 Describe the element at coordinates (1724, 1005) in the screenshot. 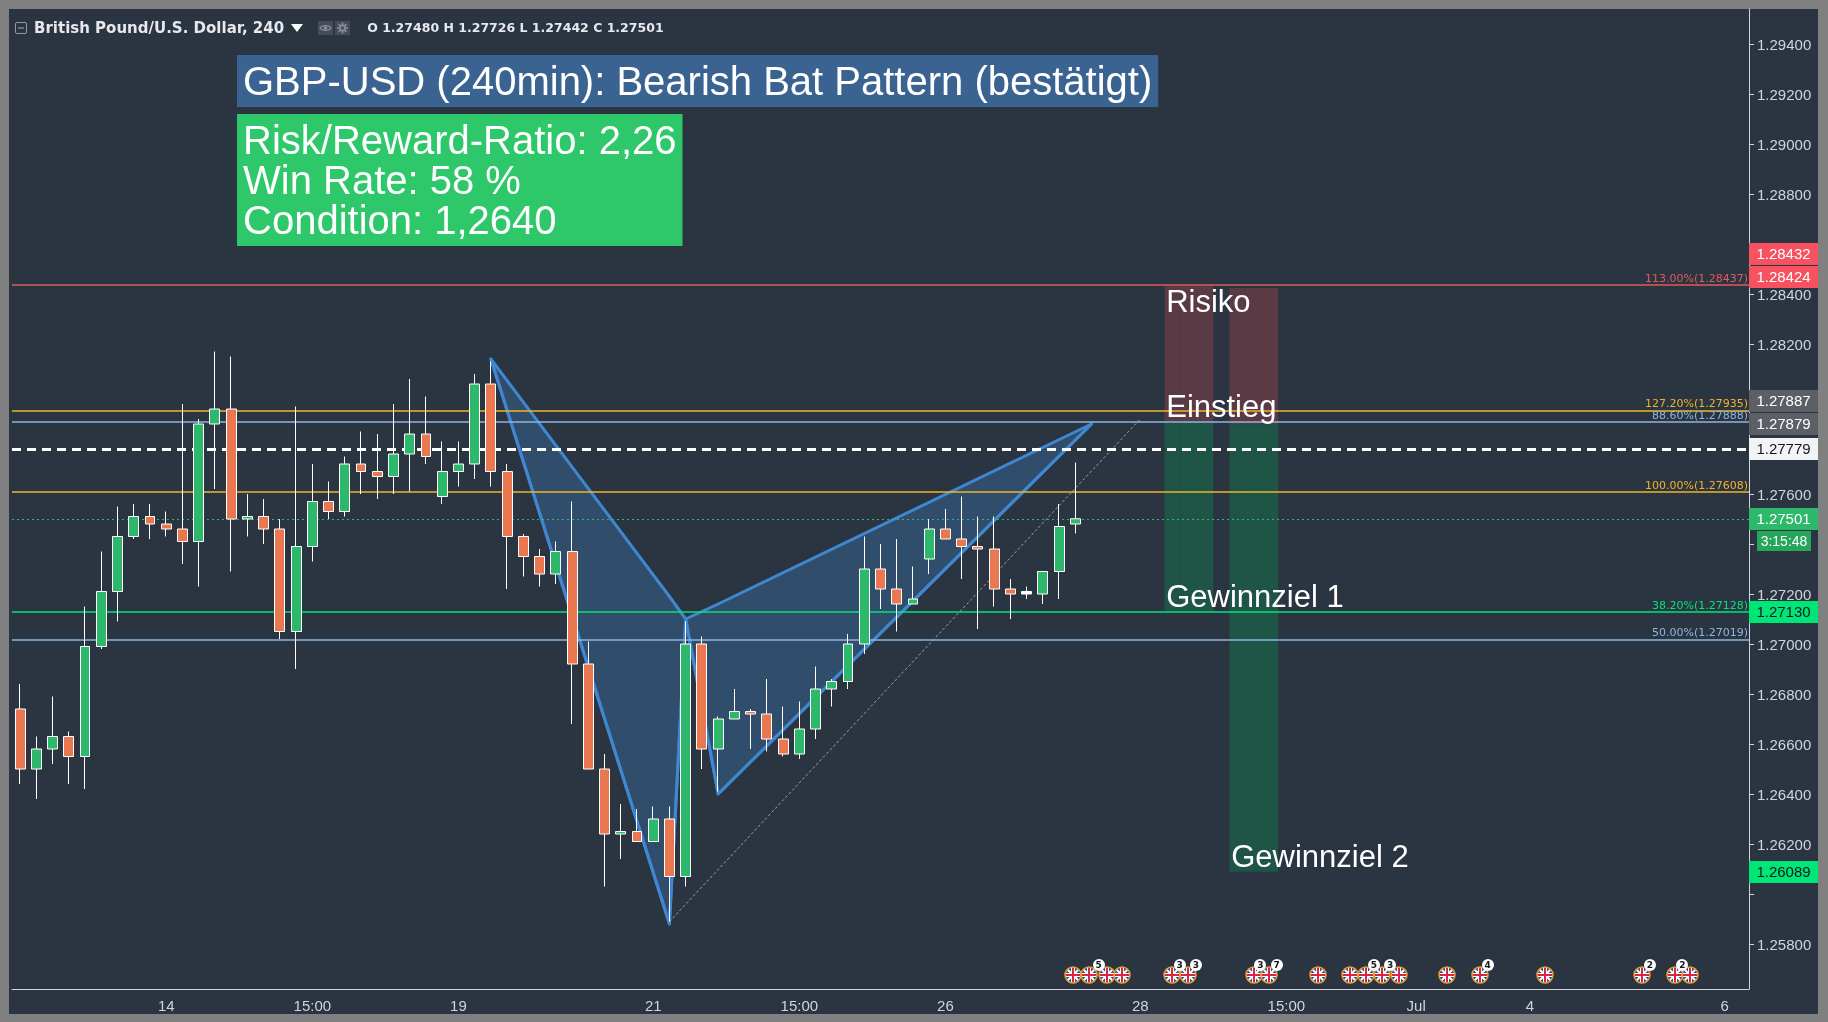

I see `x-tick-label: 6` at that location.